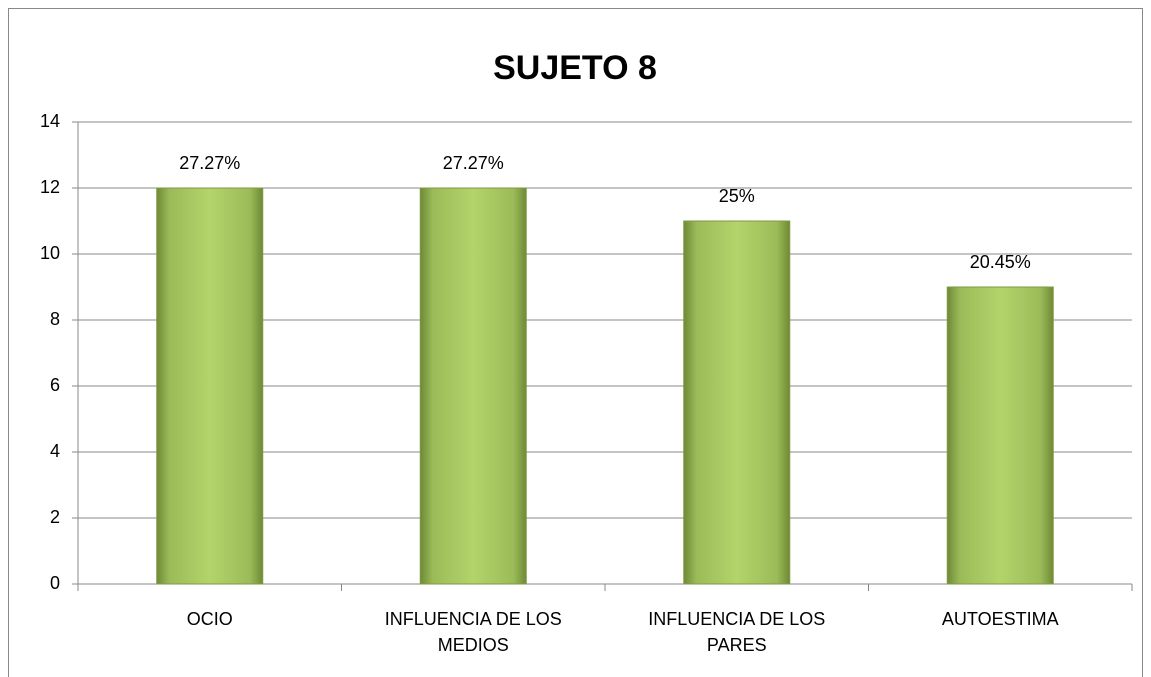 This screenshot has width=1151, height=677. I want to click on x-tick-label: INFLUENCIA DE LOS MEDIOS, so click(473, 632).